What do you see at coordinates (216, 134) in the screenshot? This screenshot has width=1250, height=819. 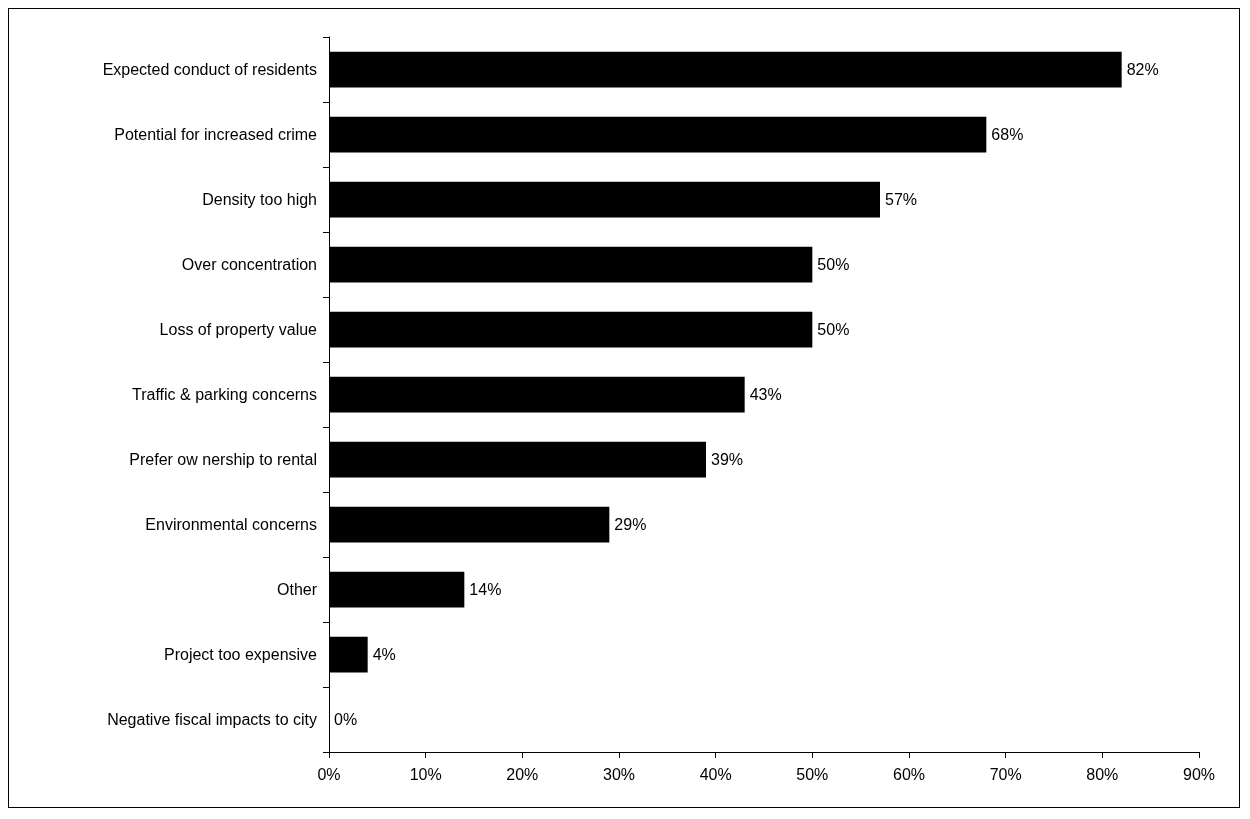 I see `y-tick-label: Potential for increased crime` at bounding box center [216, 134].